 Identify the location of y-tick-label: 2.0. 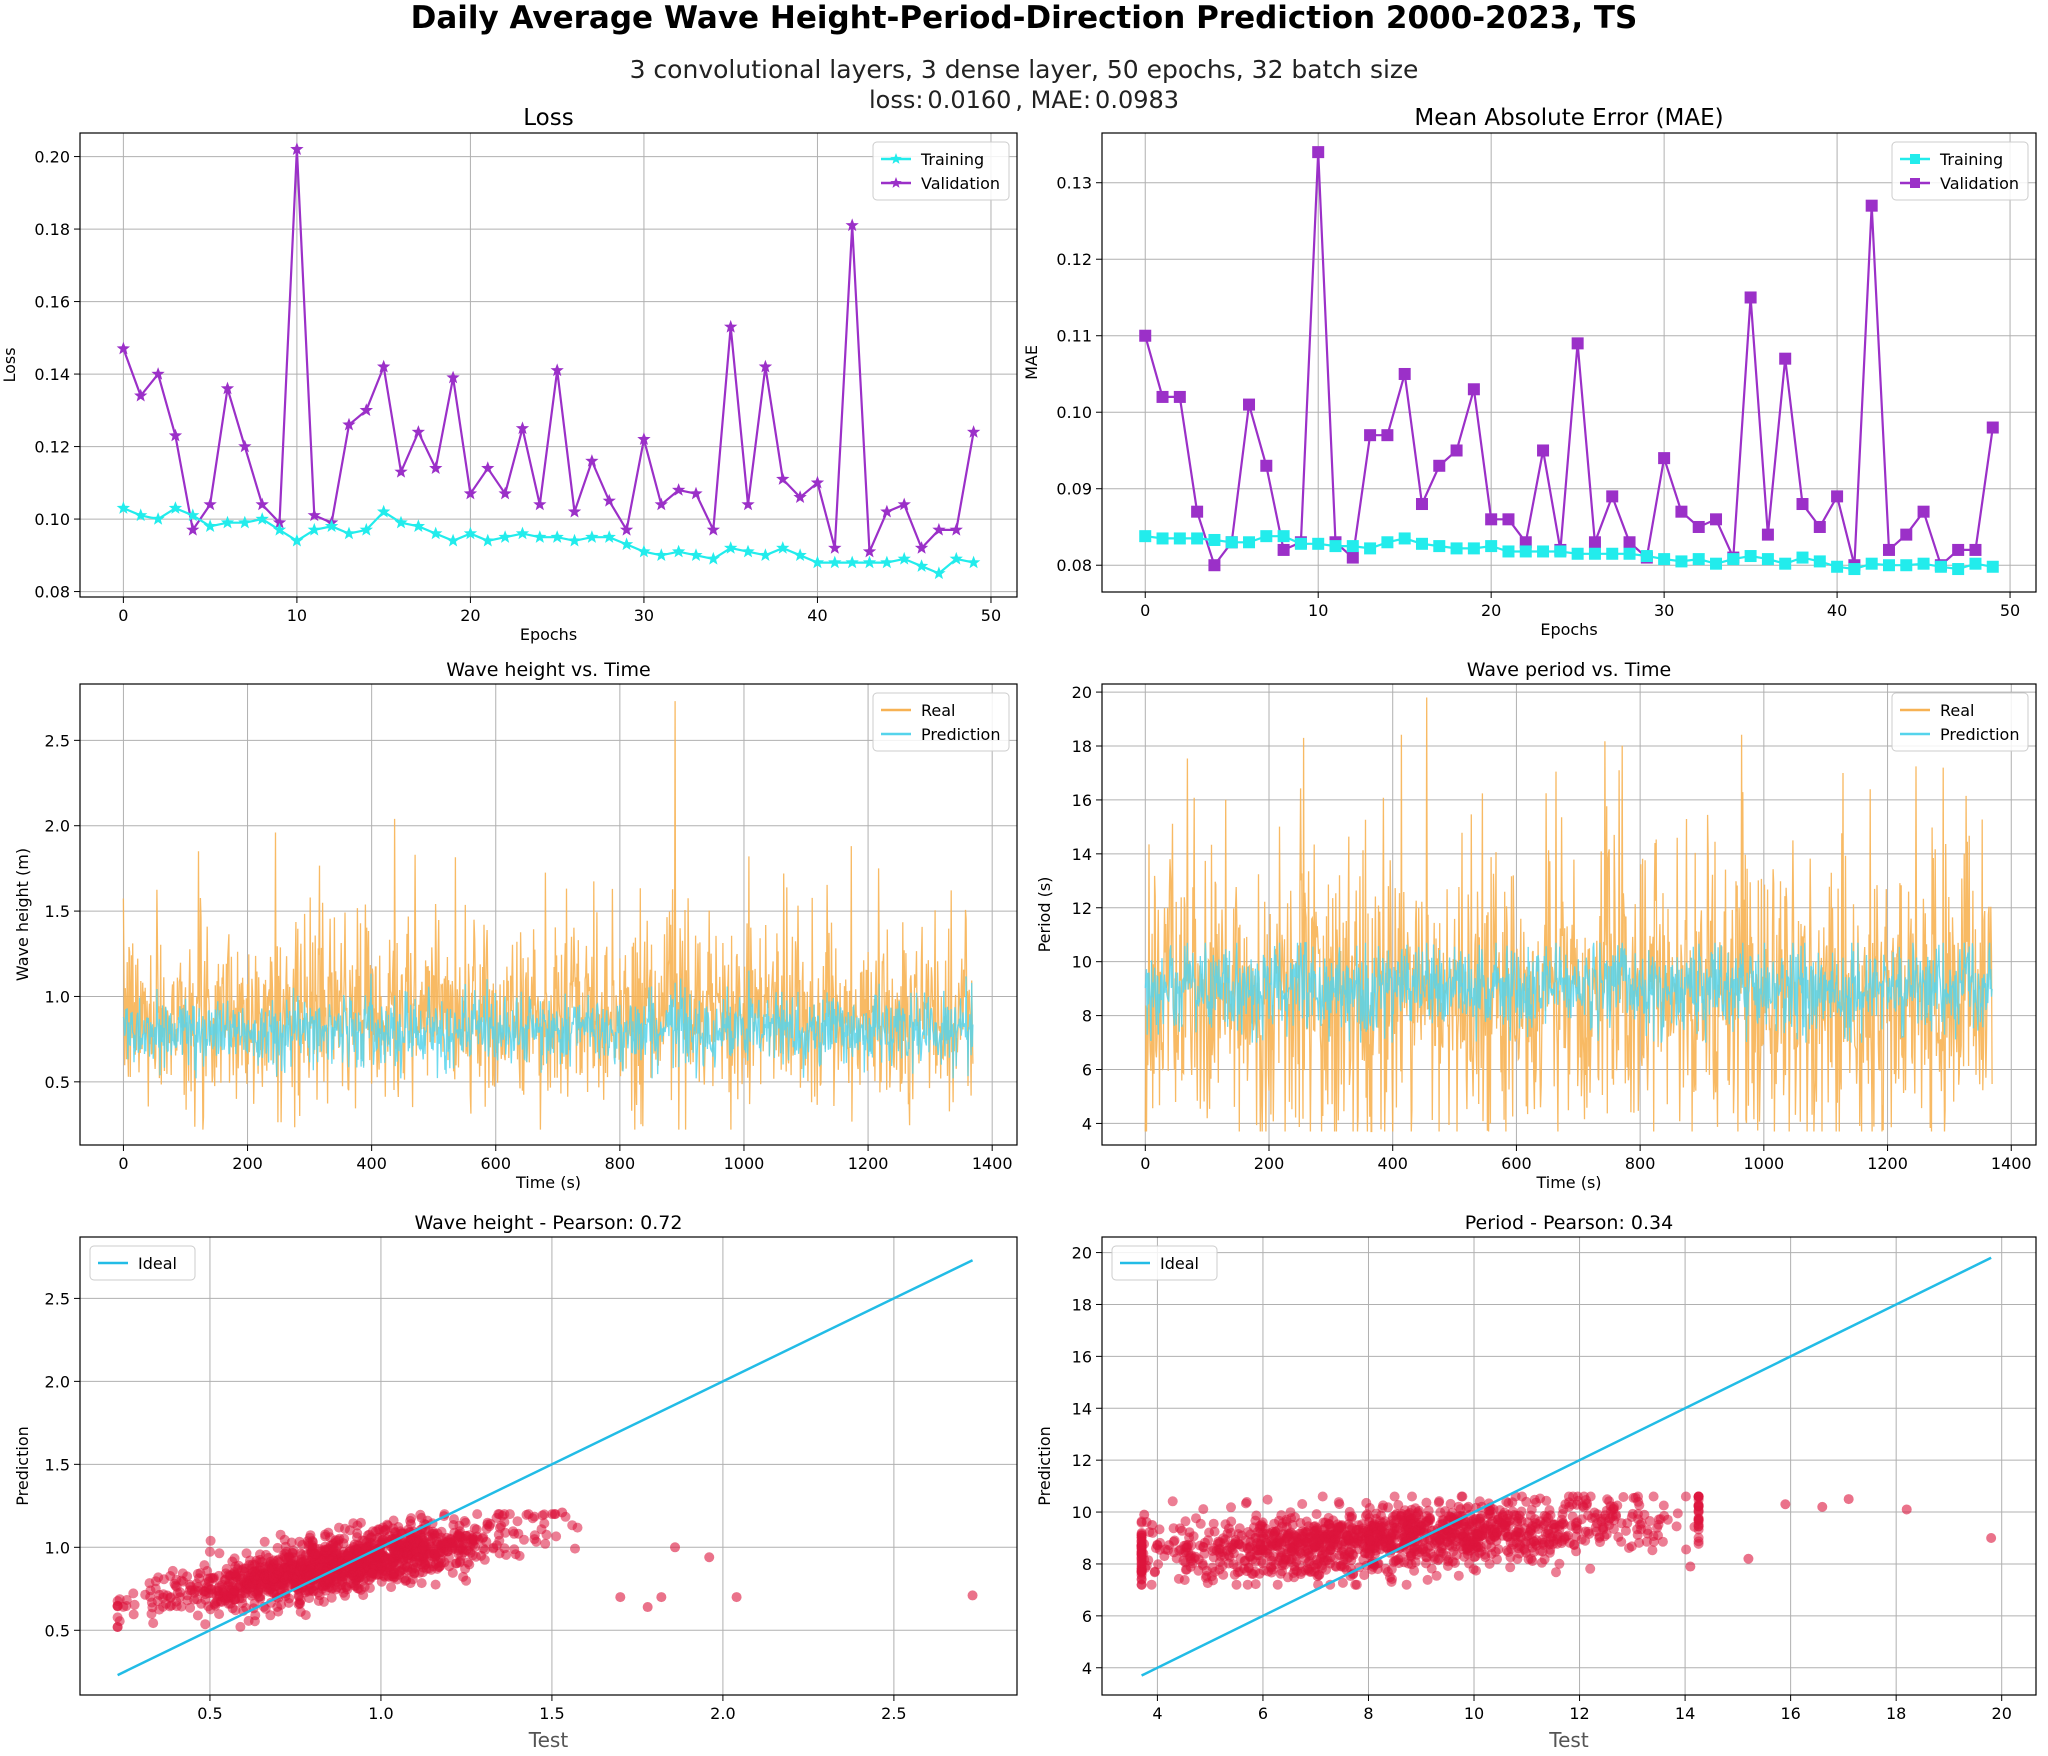
(57, 1381).